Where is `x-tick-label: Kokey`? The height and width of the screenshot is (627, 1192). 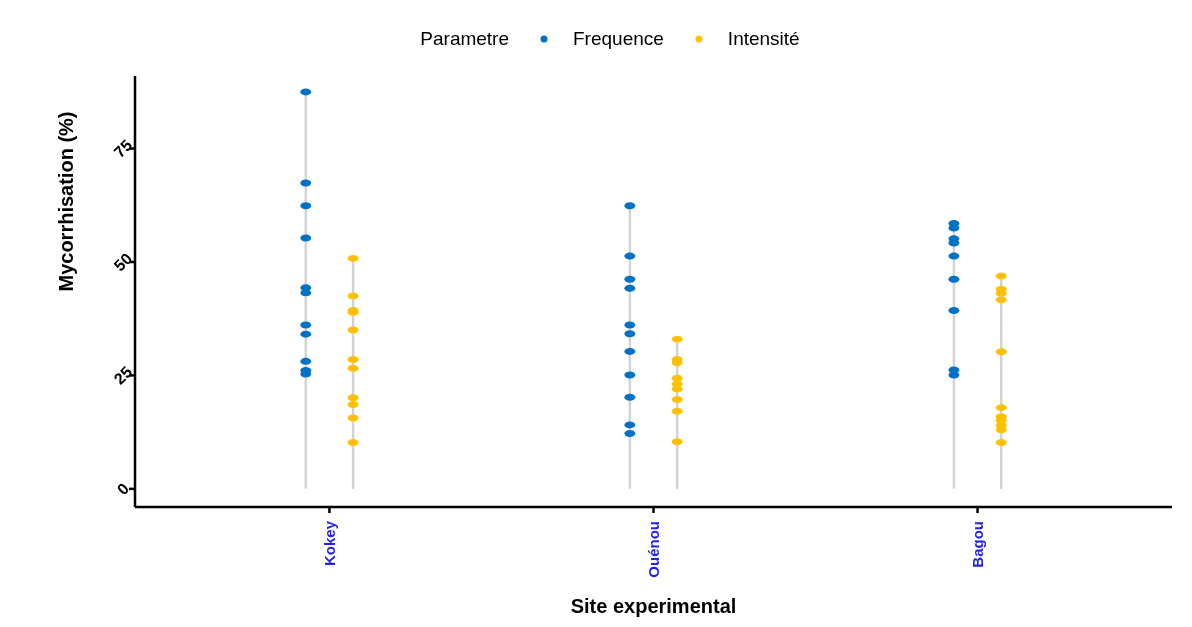
x-tick-label: Kokey is located at coordinates (329, 543).